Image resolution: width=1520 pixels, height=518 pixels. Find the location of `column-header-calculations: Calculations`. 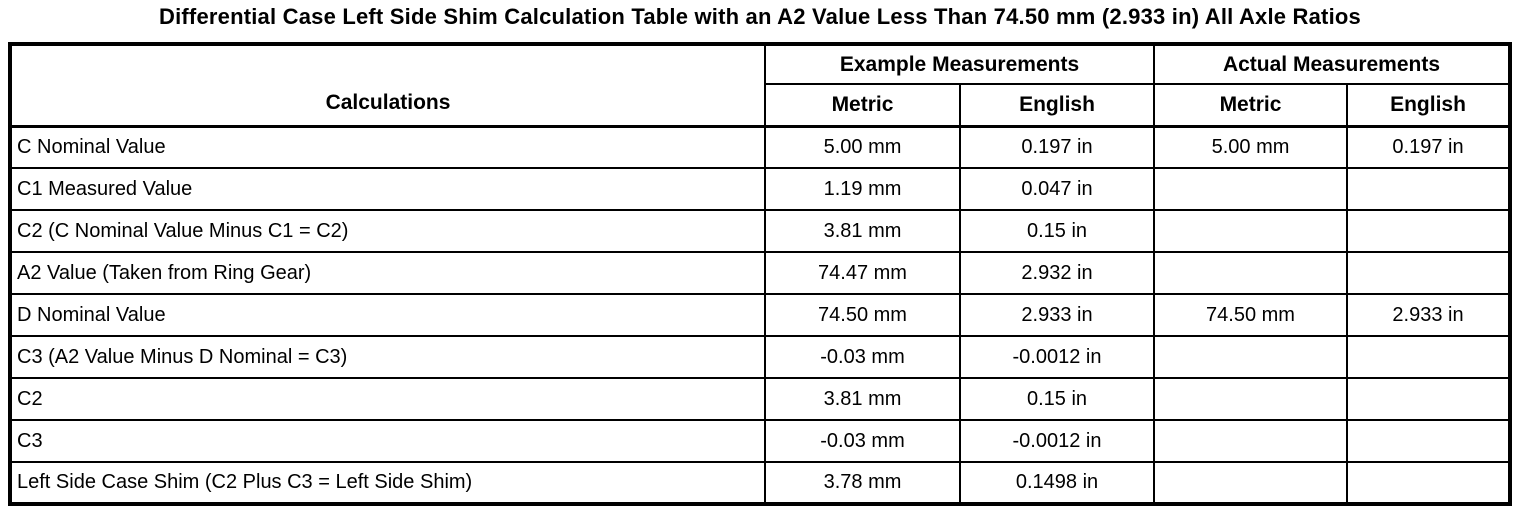

column-header-calculations: Calculations is located at coordinates (387, 85).